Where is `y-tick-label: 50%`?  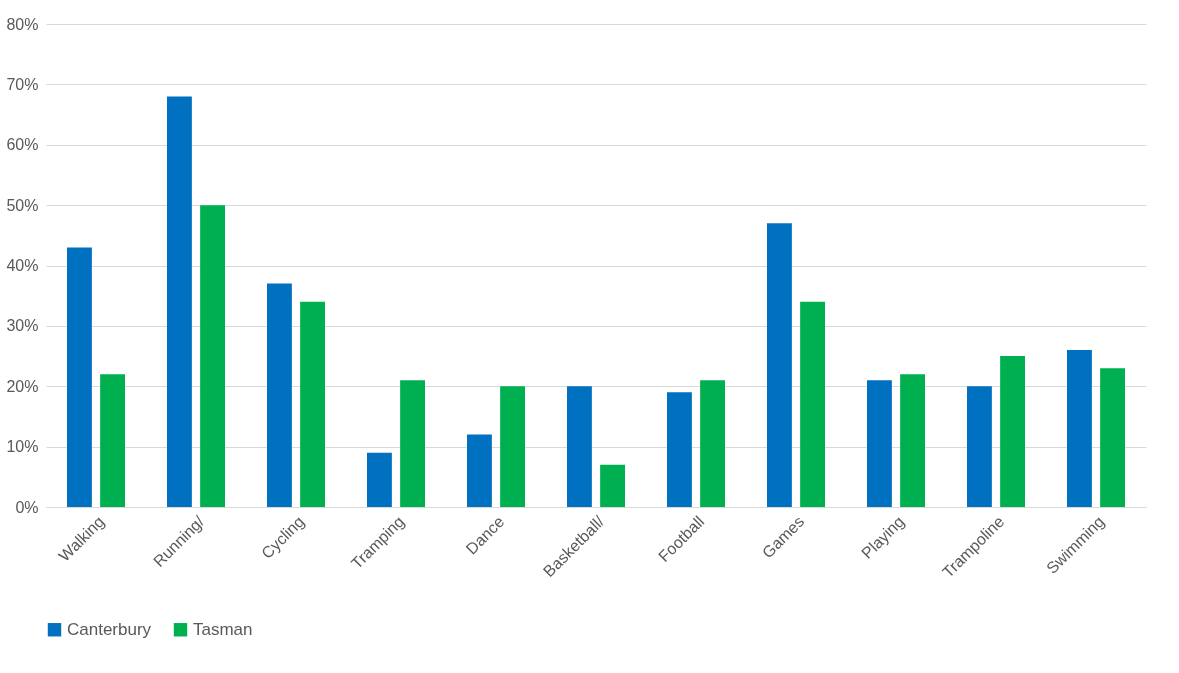 y-tick-label: 50% is located at coordinates (22, 205).